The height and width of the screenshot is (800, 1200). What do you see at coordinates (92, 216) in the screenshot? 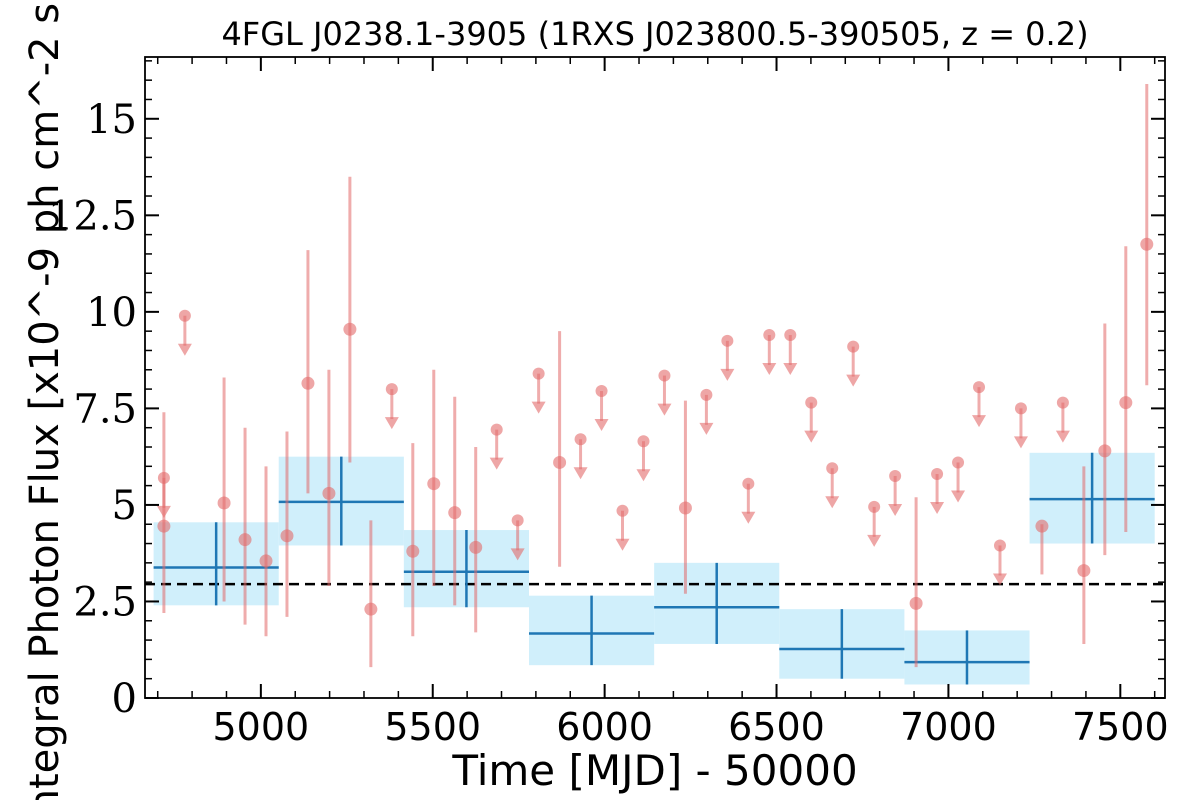
I see `y-tick-label: 12.5` at bounding box center [92, 216].